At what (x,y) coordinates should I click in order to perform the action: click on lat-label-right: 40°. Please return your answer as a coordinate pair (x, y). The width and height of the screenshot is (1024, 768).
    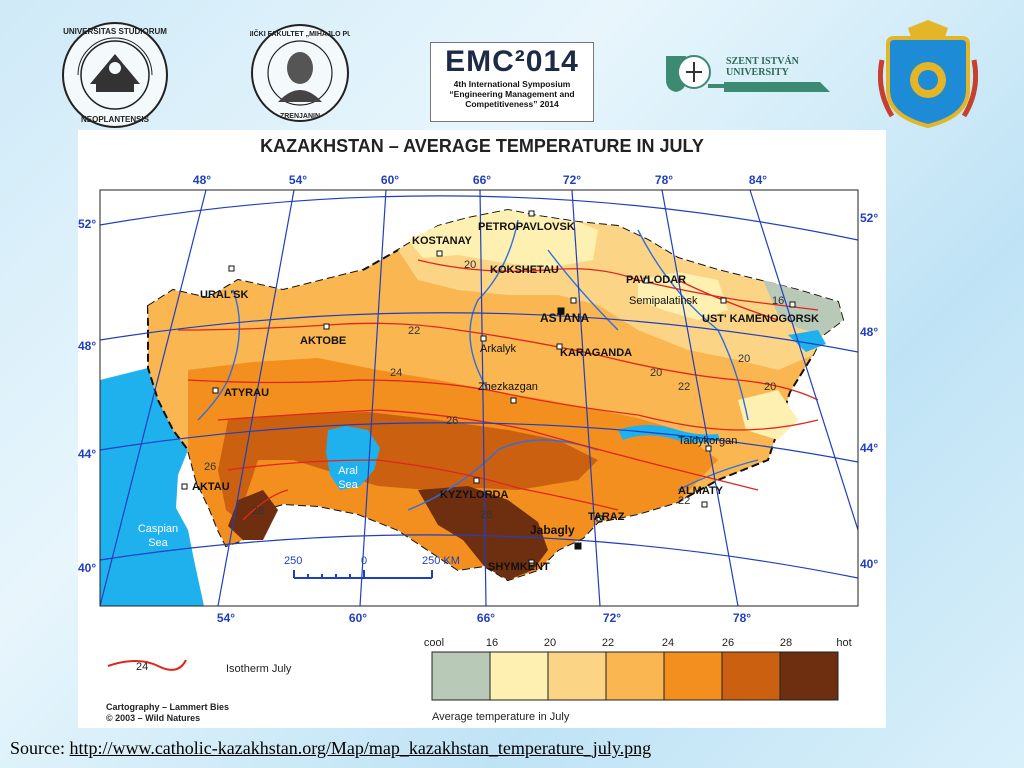
    Looking at the image, I should click on (869, 564).